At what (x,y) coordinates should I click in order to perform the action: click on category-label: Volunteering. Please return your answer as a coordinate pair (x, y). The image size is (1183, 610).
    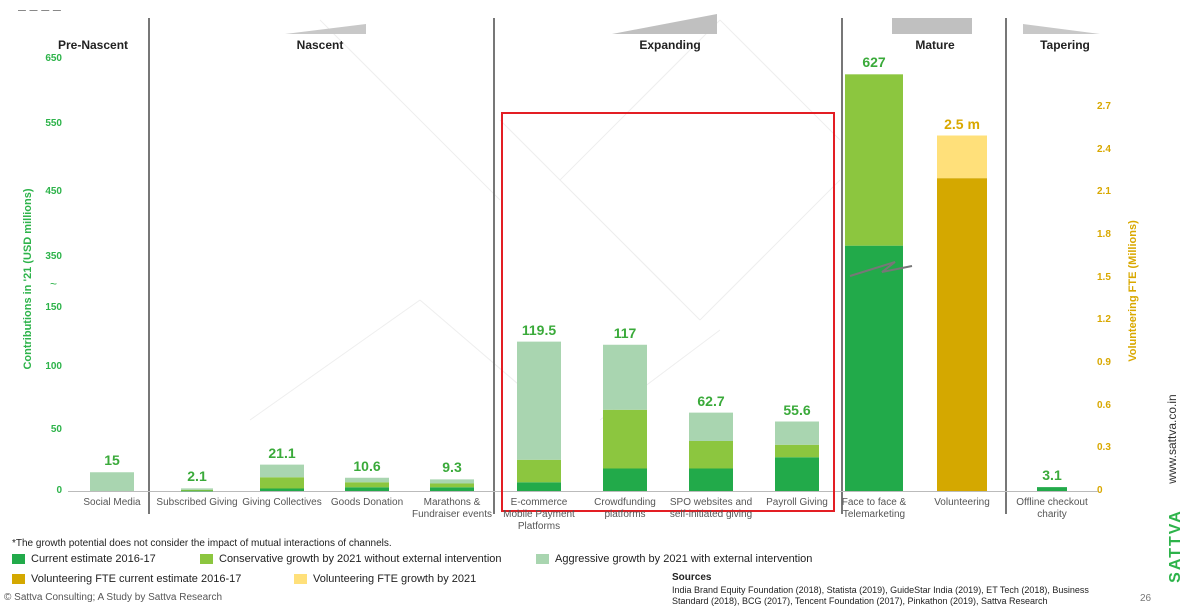
    Looking at the image, I should click on (962, 502).